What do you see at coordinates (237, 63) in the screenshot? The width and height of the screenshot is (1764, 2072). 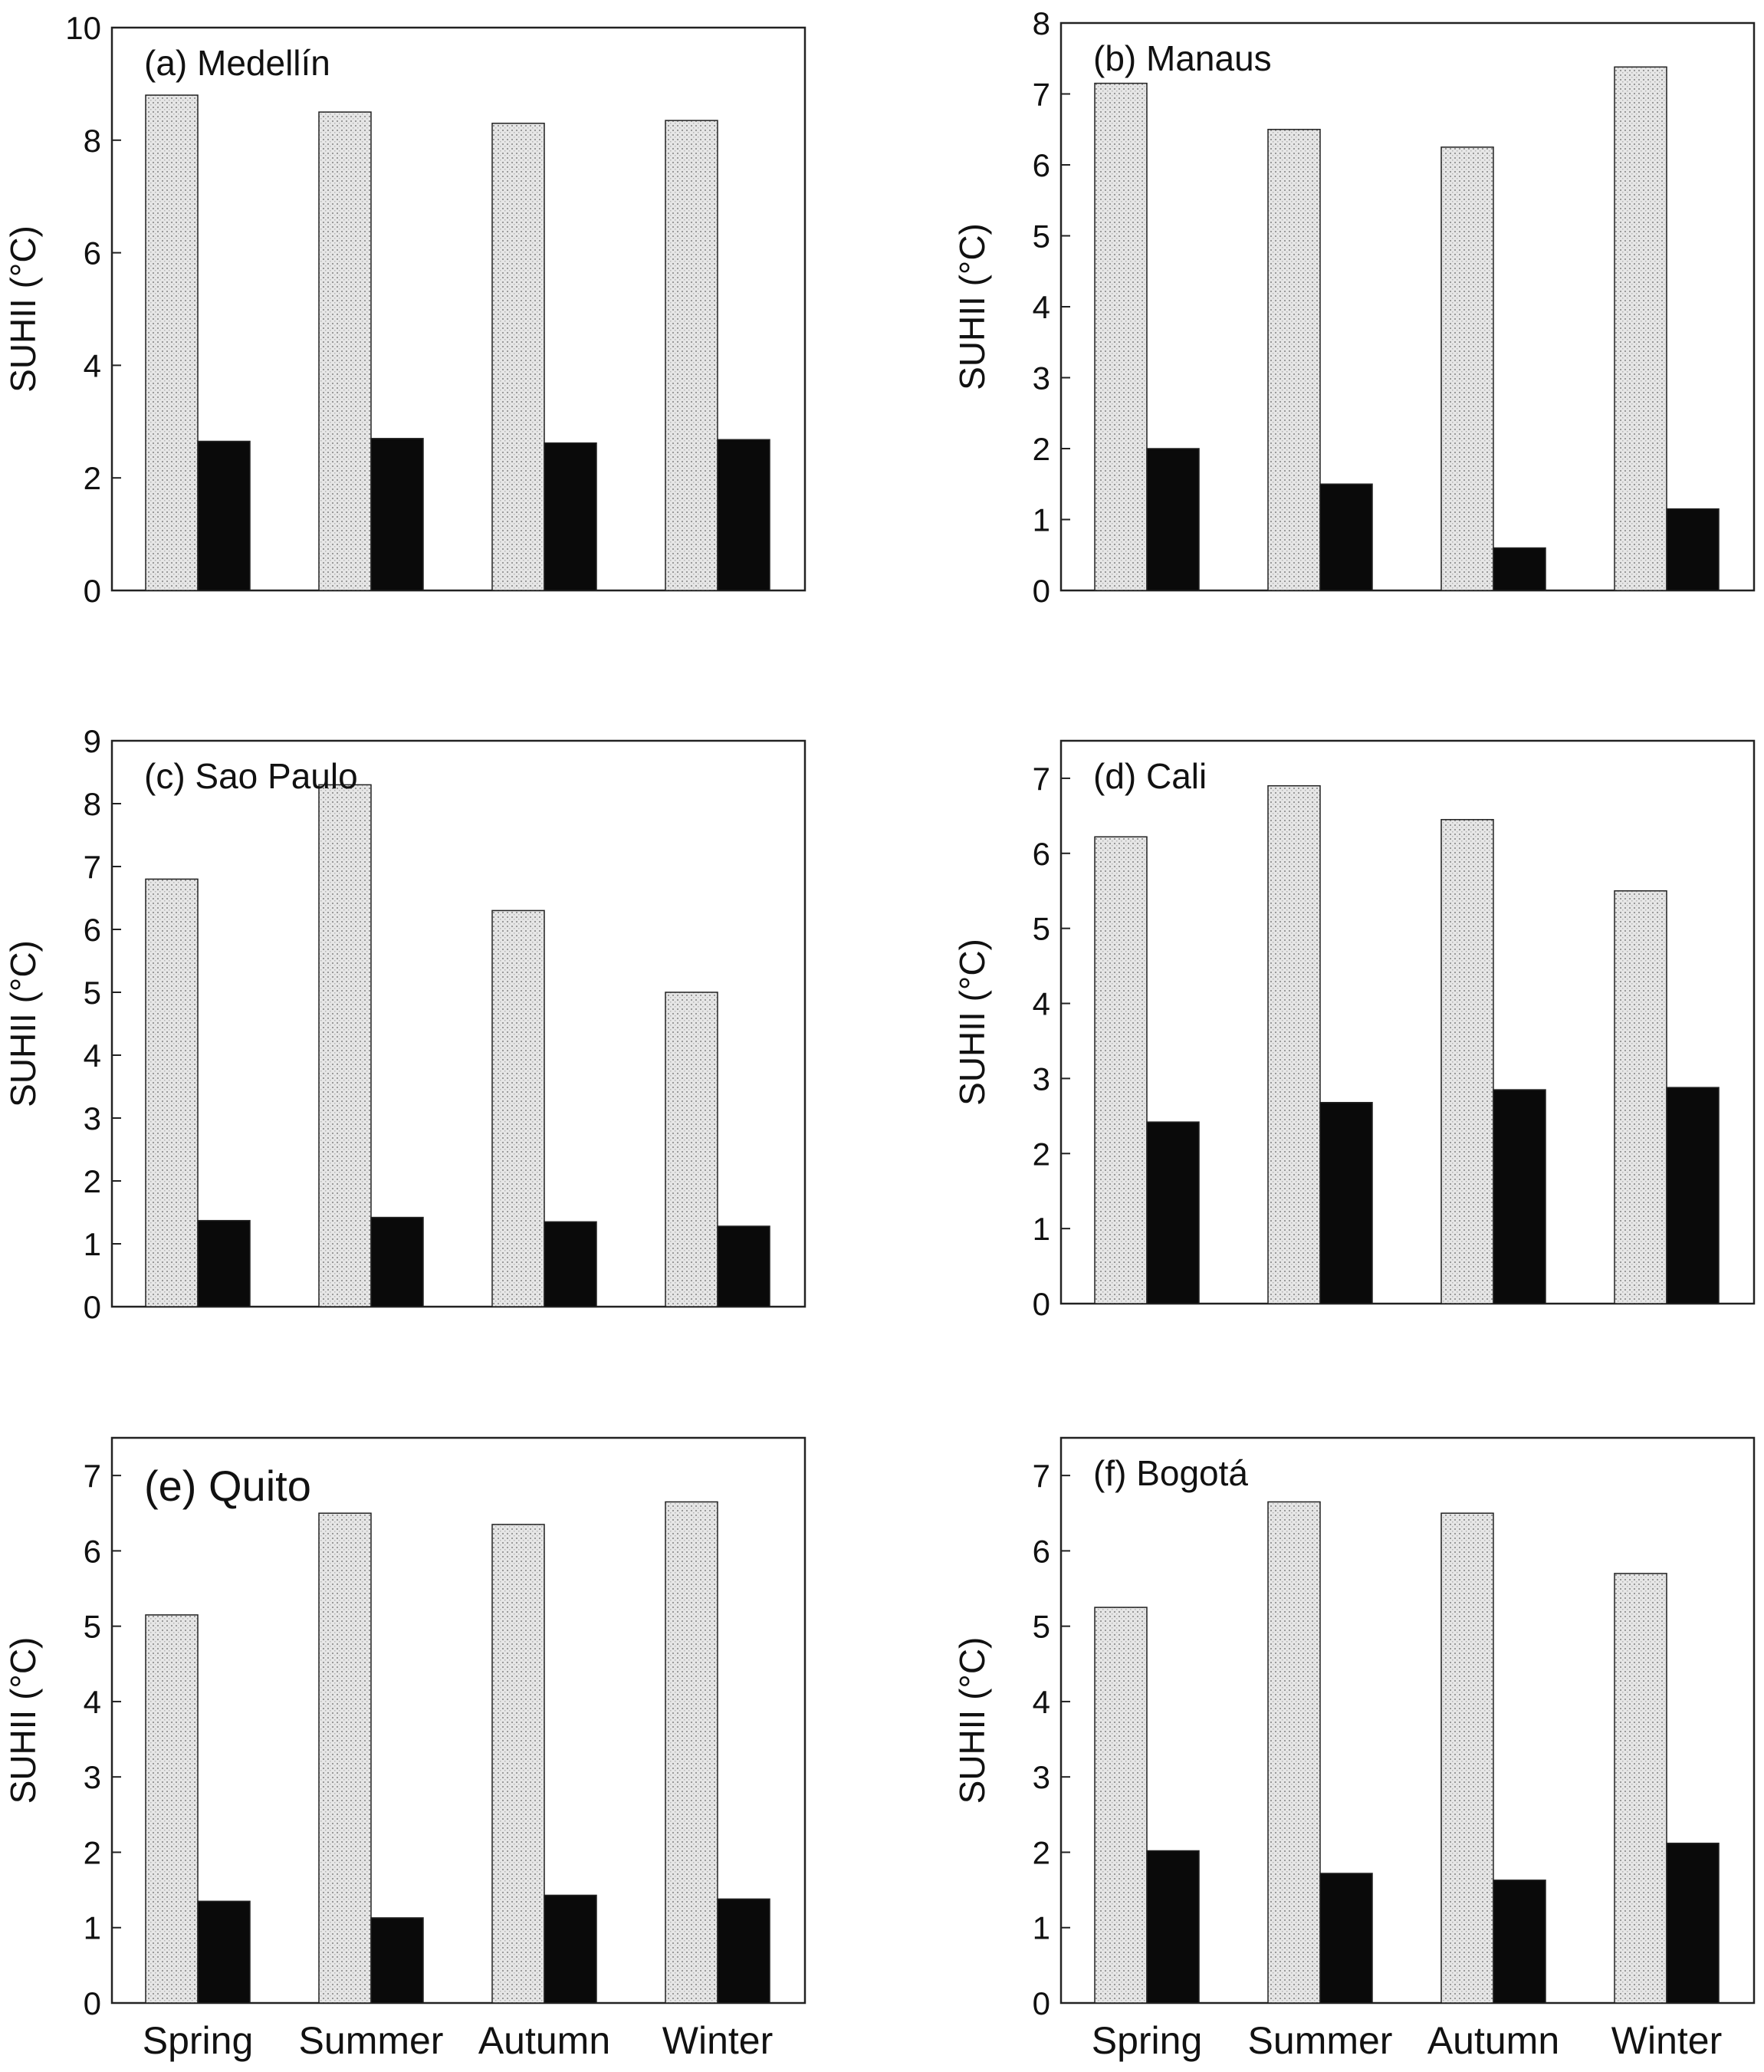 I see `panel-title: (a) Medellín` at bounding box center [237, 63].